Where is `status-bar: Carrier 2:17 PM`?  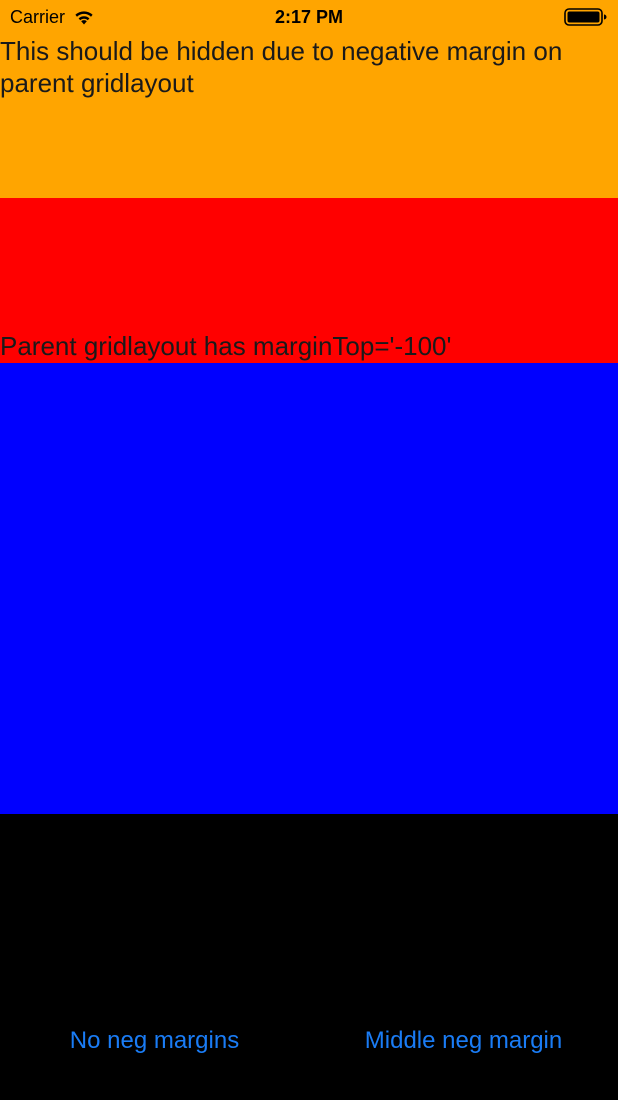 status-bar: Carrier 2:17 PM is located at coordinates (309, 17).